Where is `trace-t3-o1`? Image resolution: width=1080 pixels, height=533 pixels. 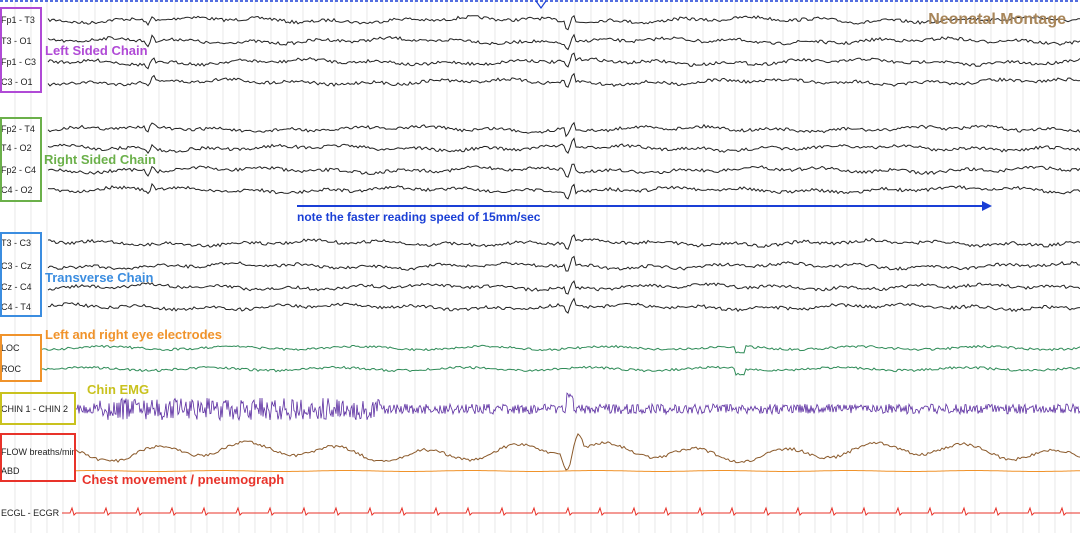
trace-t3-o1 is located at coordinates (563, 42).